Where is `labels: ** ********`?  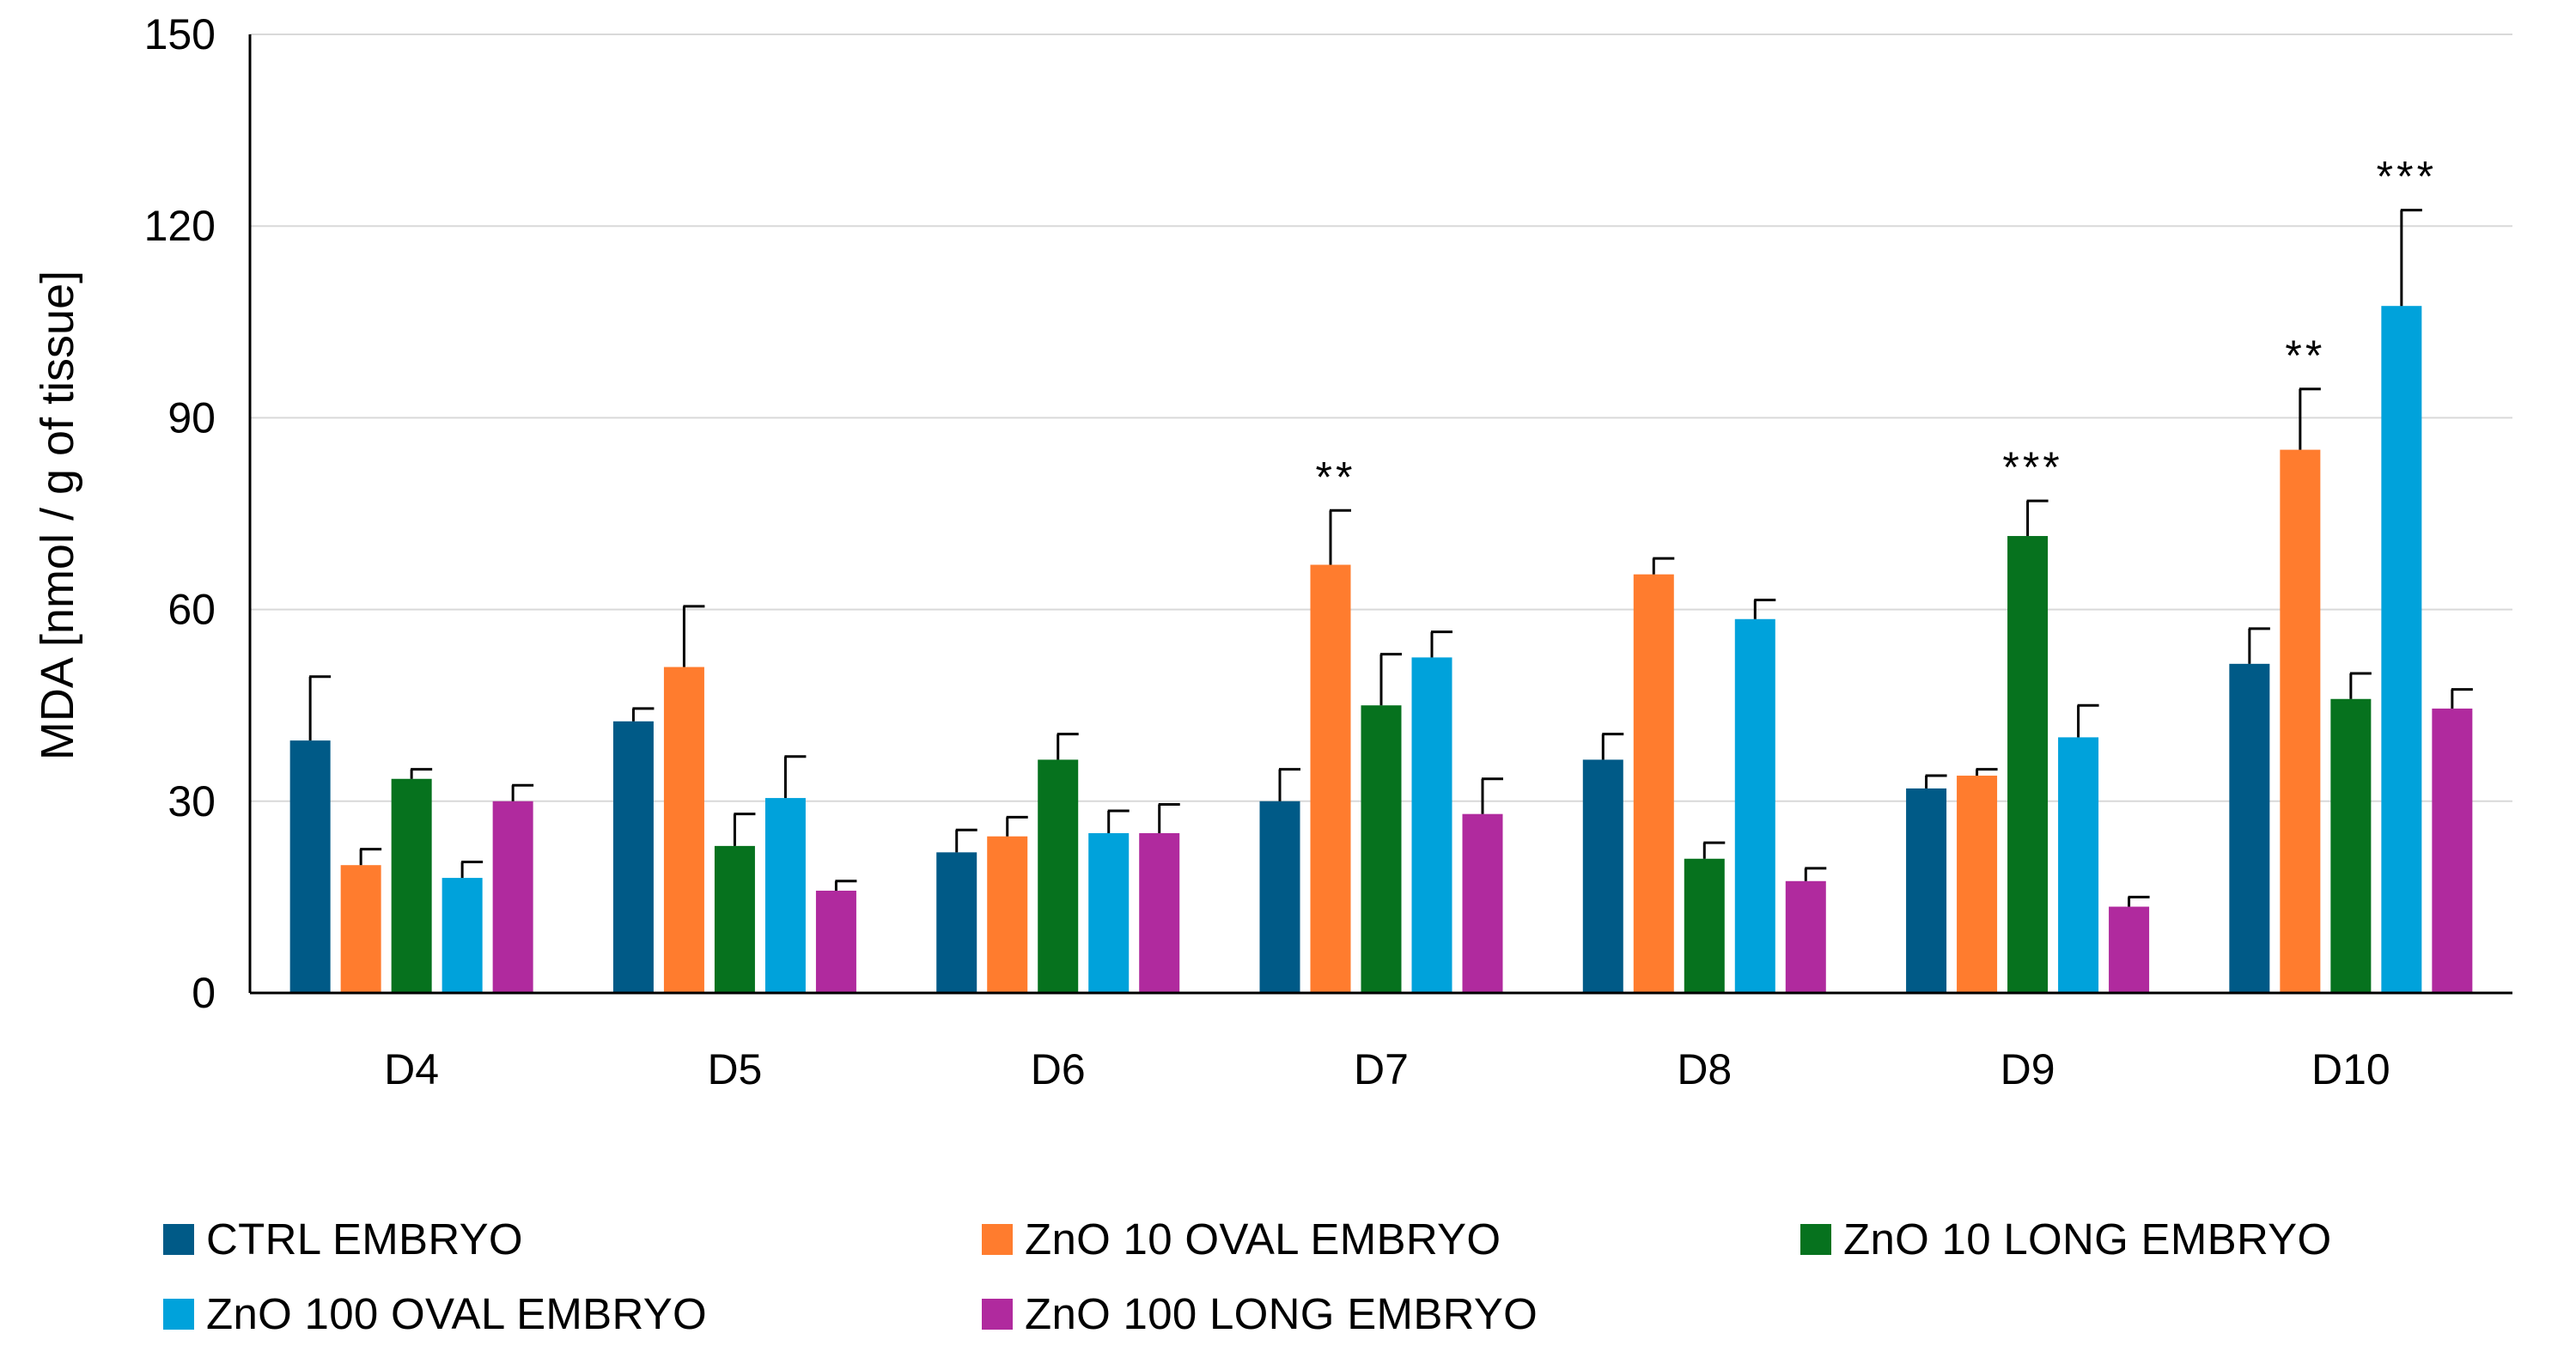
labels: ** ******** is located at coordinates (1876, 328).